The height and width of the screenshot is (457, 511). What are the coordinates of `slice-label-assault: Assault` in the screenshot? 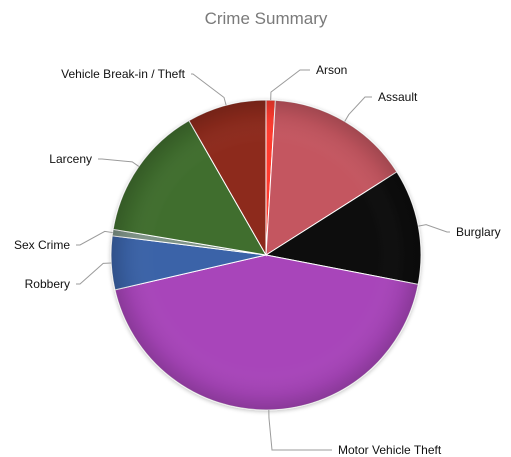 It's located at (398, 97).